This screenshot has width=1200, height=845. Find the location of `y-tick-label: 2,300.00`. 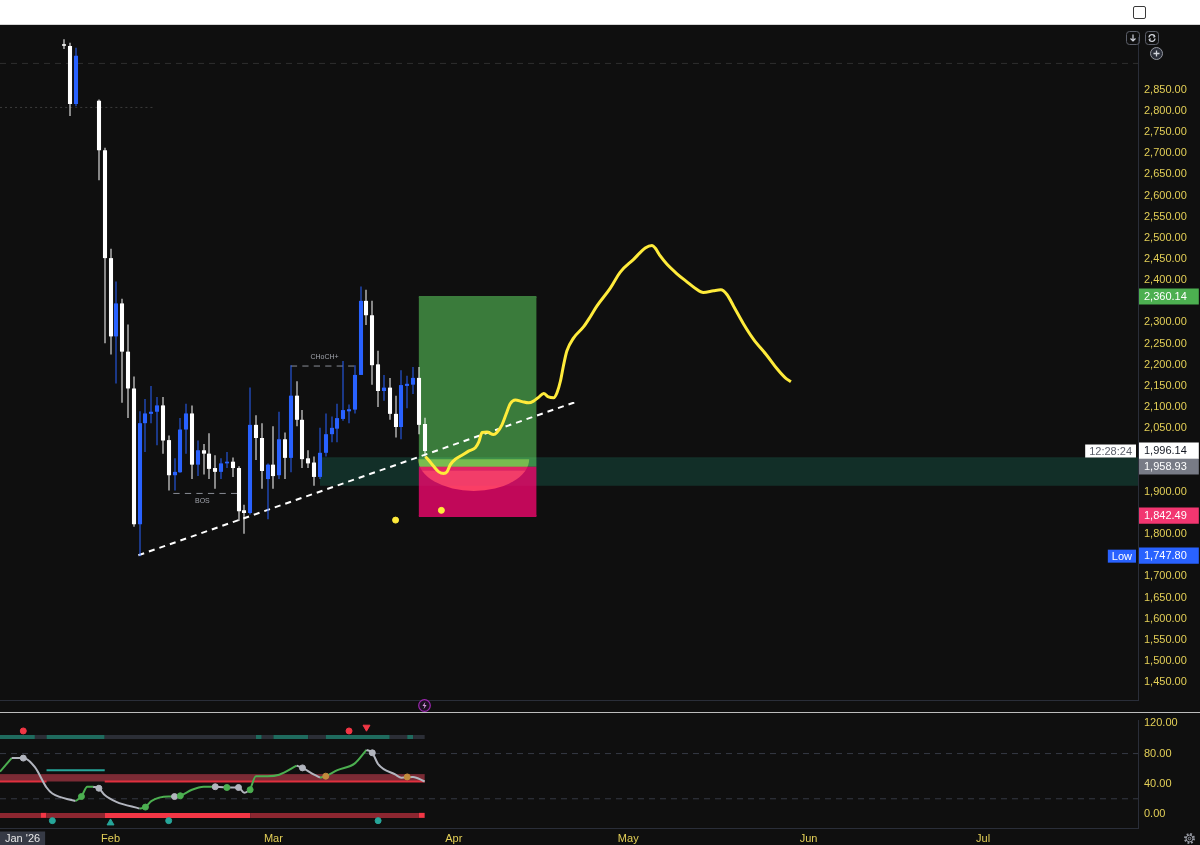

y-tick-label: 2,300.00 is located at coordinates (1165, 321).